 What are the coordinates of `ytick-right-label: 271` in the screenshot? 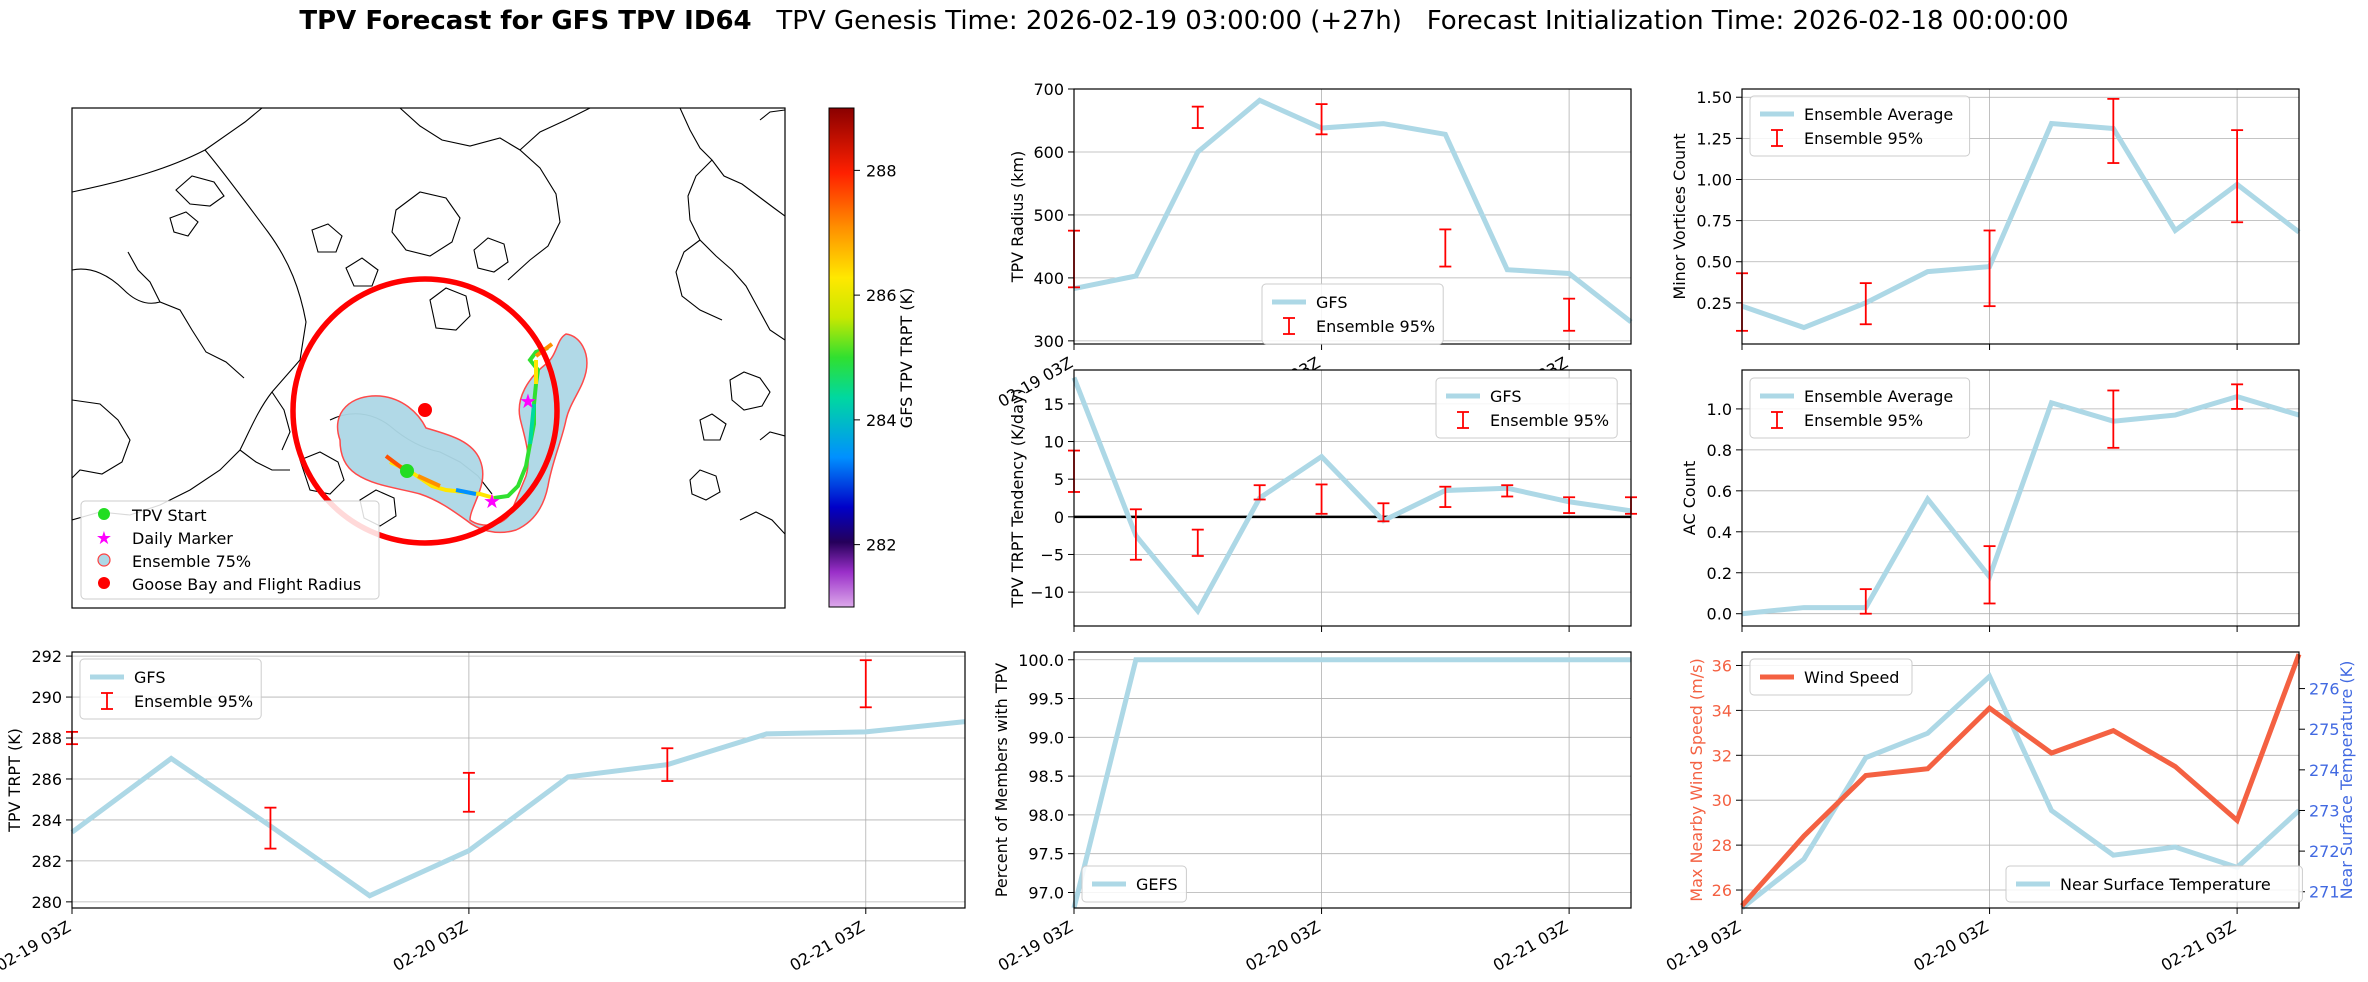 It's located at (2324, 892).